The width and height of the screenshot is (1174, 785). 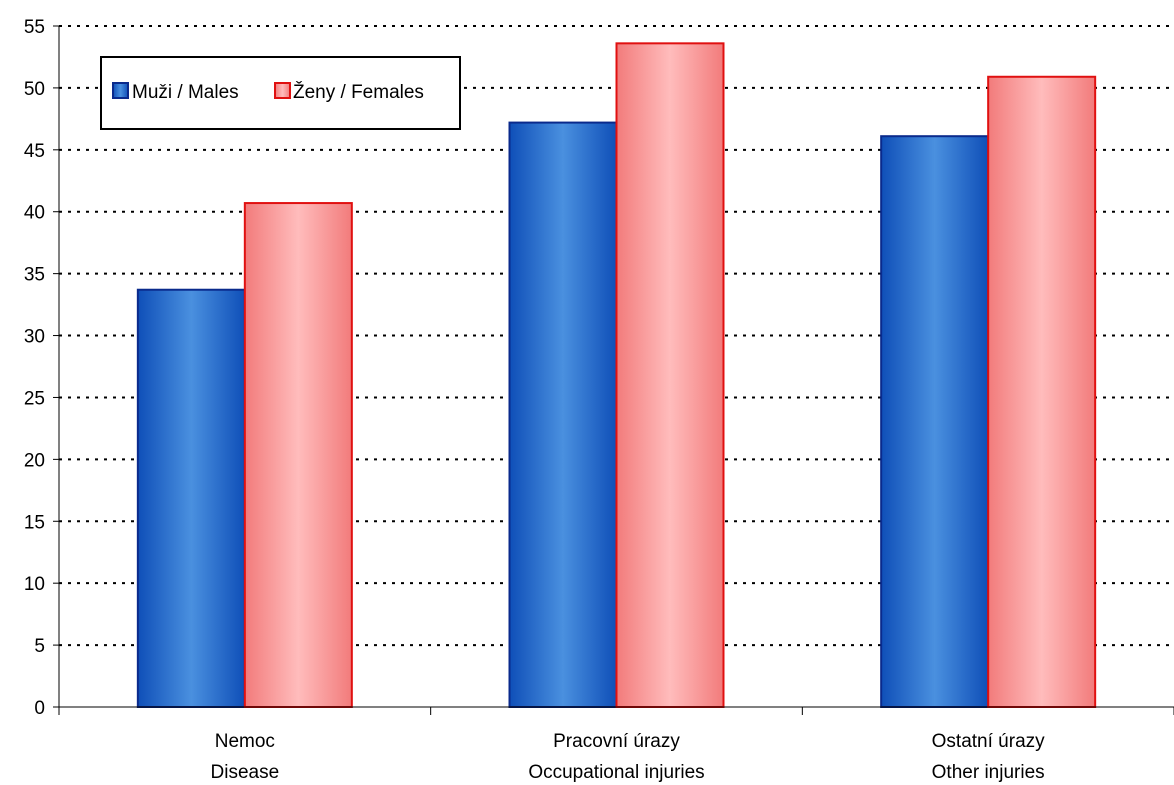 I want to click on y-tick-label: 10, so click(x=34, y=584).